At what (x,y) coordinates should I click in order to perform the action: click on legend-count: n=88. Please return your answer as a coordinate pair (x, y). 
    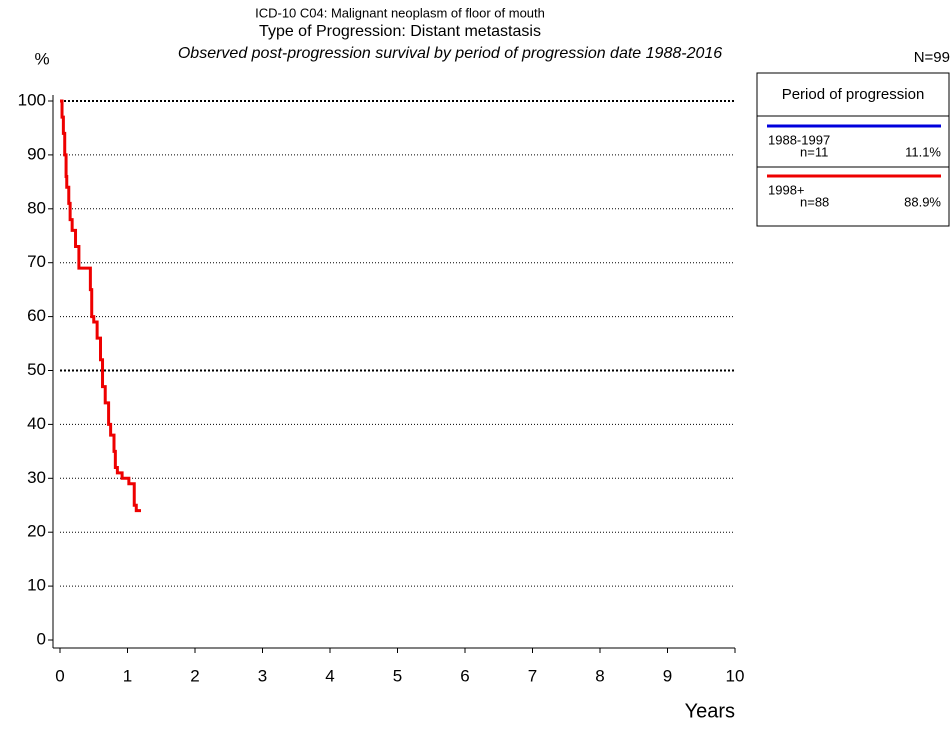
    Looking at the image, I should click on (814, 201).